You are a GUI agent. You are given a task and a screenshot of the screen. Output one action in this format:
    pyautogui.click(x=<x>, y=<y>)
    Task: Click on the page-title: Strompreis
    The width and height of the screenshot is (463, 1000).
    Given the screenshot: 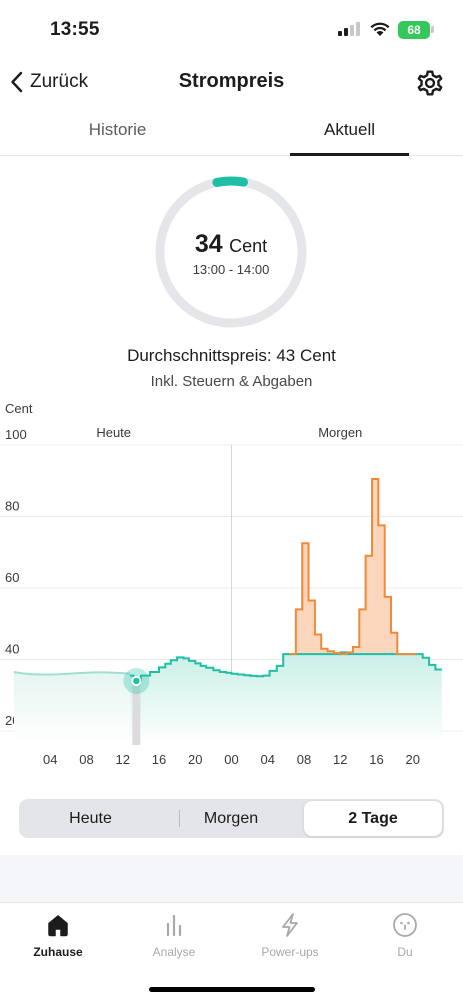 What is the action you would take?
    pyautogui.click(x=231, y=81)
    